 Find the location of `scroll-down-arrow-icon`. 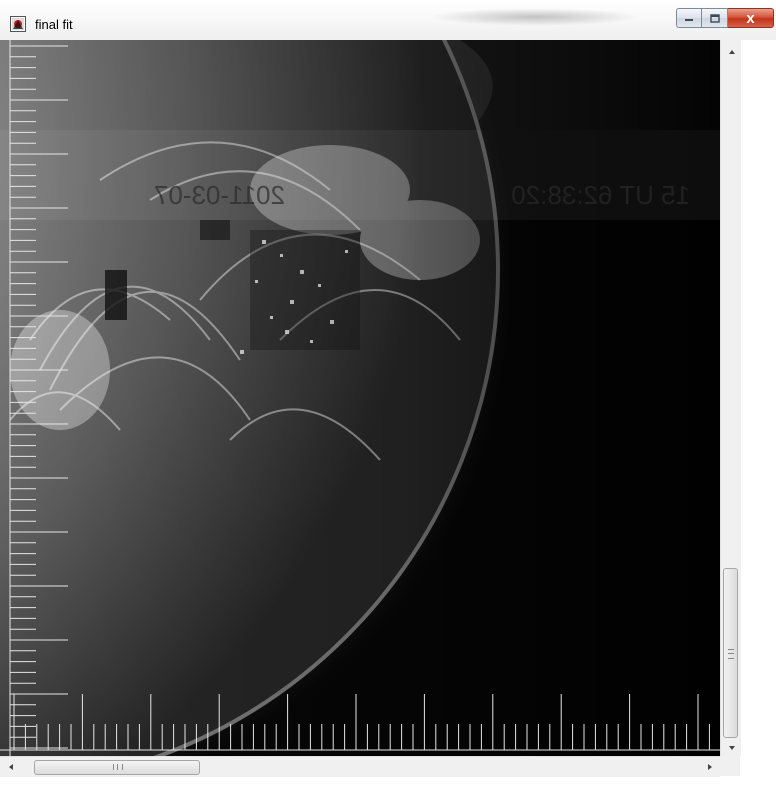

scroll-down-arrow-icon is located at coordinates (732, 748).